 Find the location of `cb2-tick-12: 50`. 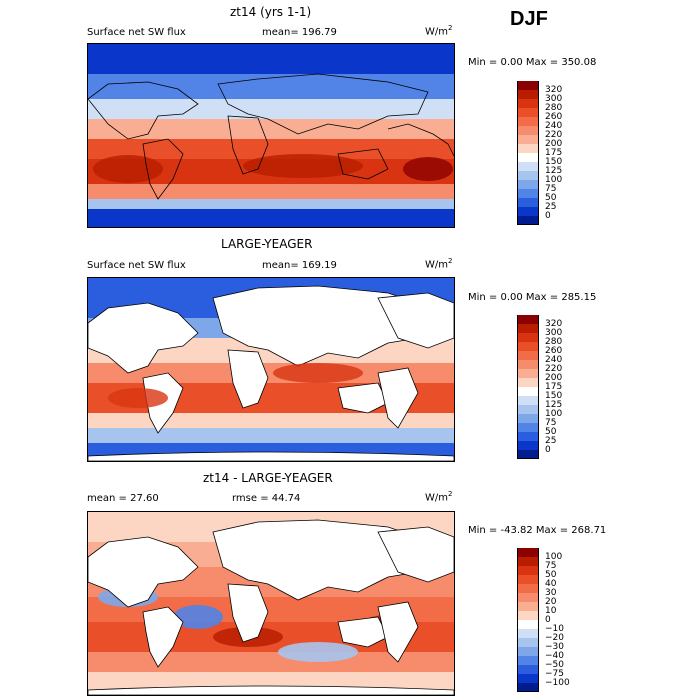

cb2-tick-12: 50 is located at coordinates (551, 432).